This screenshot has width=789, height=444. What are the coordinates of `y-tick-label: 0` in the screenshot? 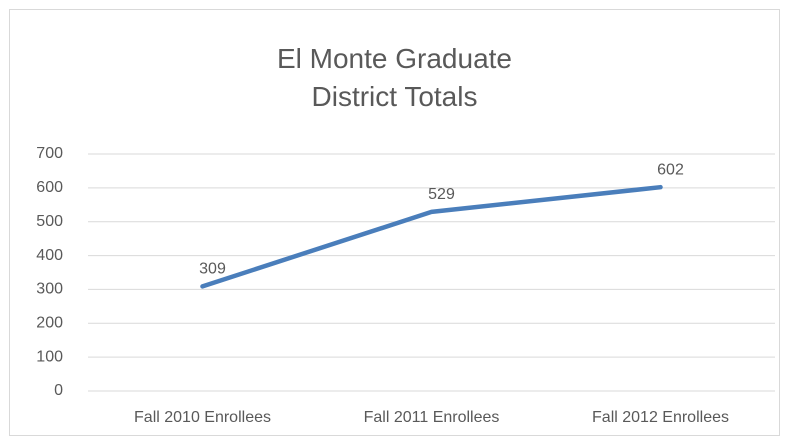 It's located at (58, 390).